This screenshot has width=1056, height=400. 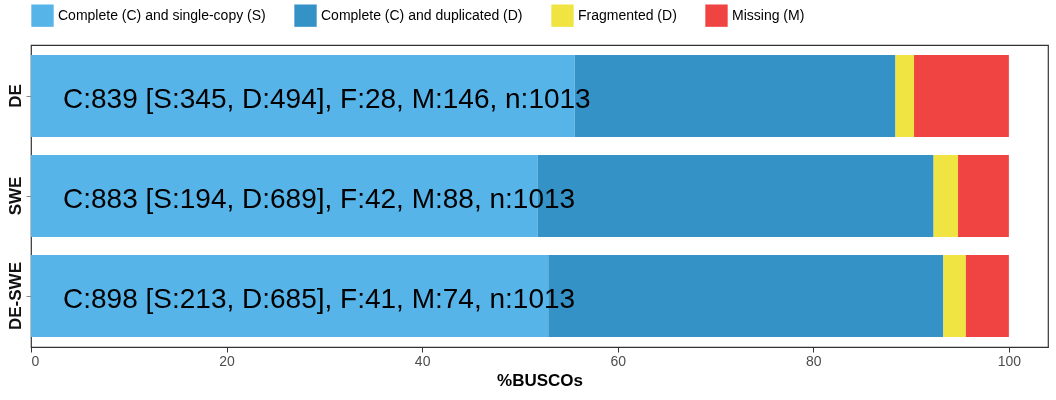 What do you see at coordinates (15, 296) in the screenshot?
I see `y-tick-label: DE-SWE` at bounding box center [15, 296].